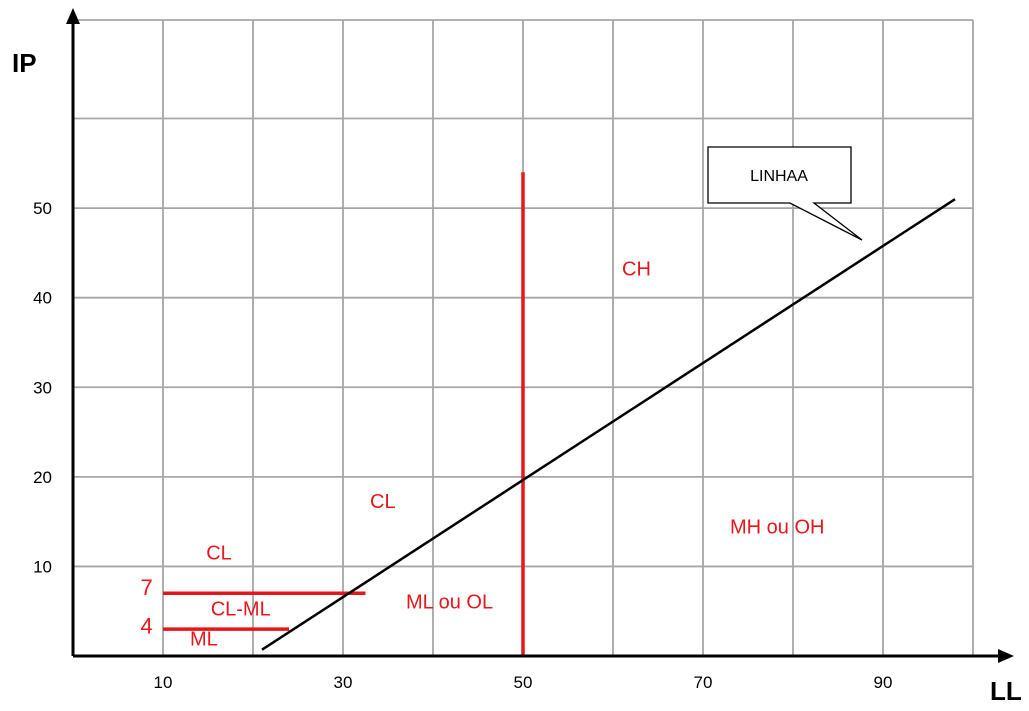 The image size is (1029, 711). Describe the element at coordinates (42, 298) in the screenshot. I see `y-tick-label: 40` at that location.